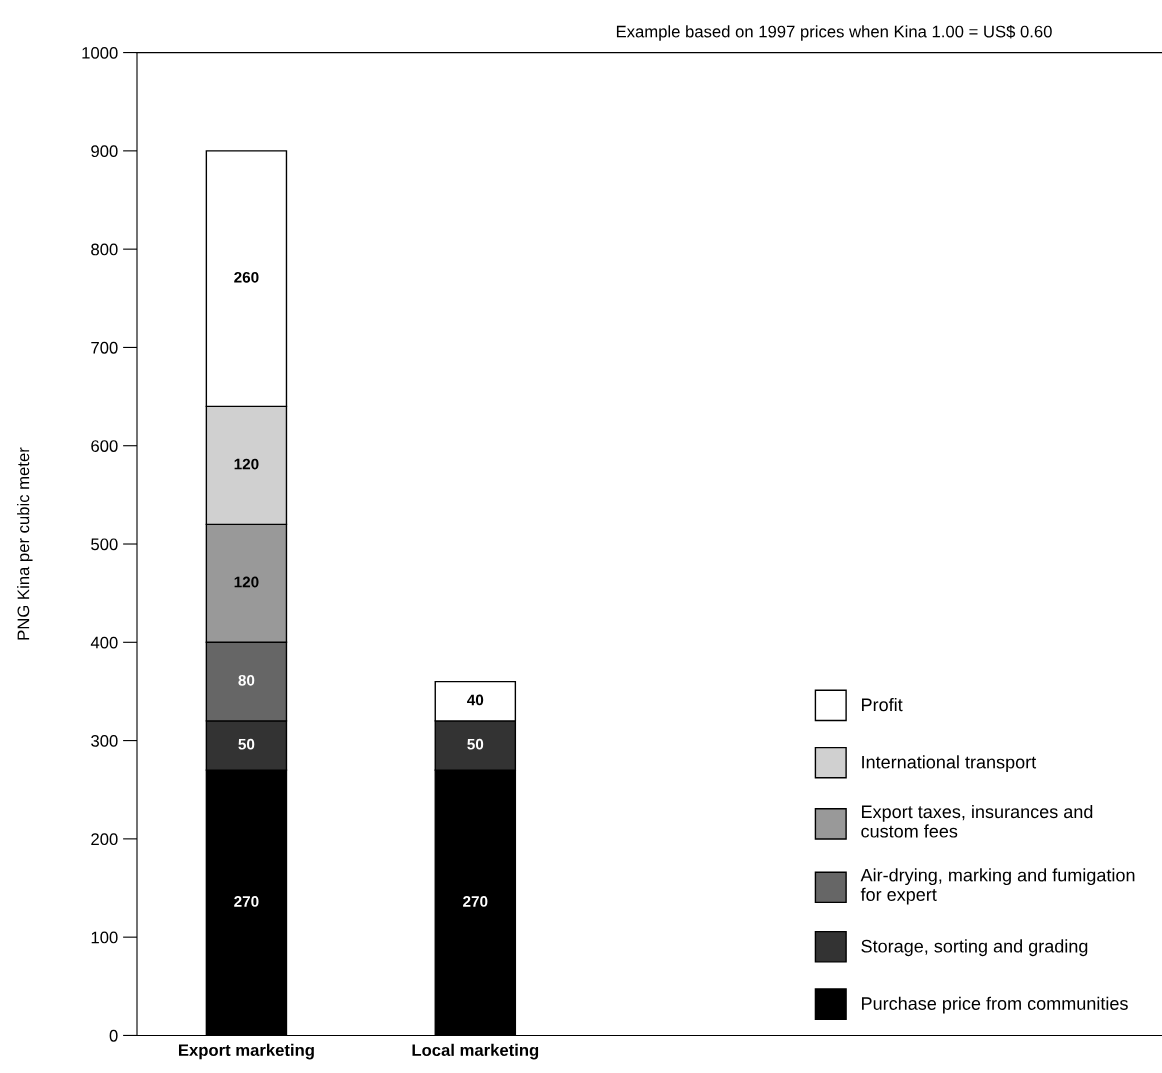 The image size is (1162, 1073). I want to click on y-tick-label: 900, so click(104, 151).